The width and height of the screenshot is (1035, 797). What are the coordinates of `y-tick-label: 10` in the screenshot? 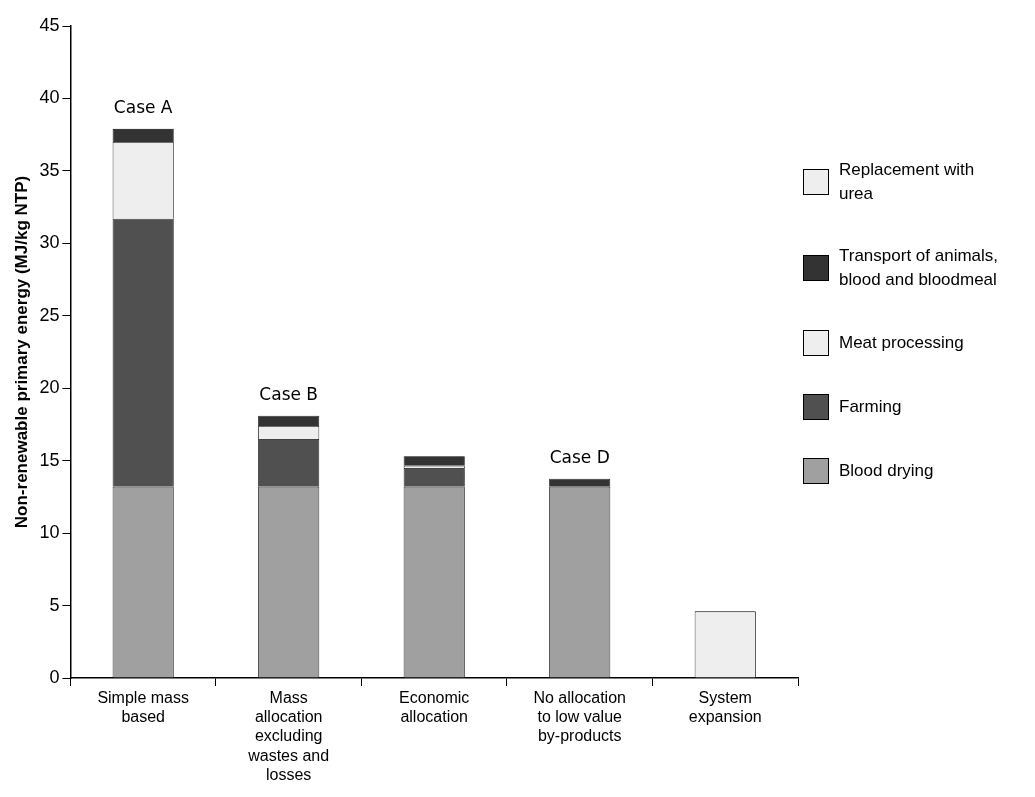 It's located at (49, 532).